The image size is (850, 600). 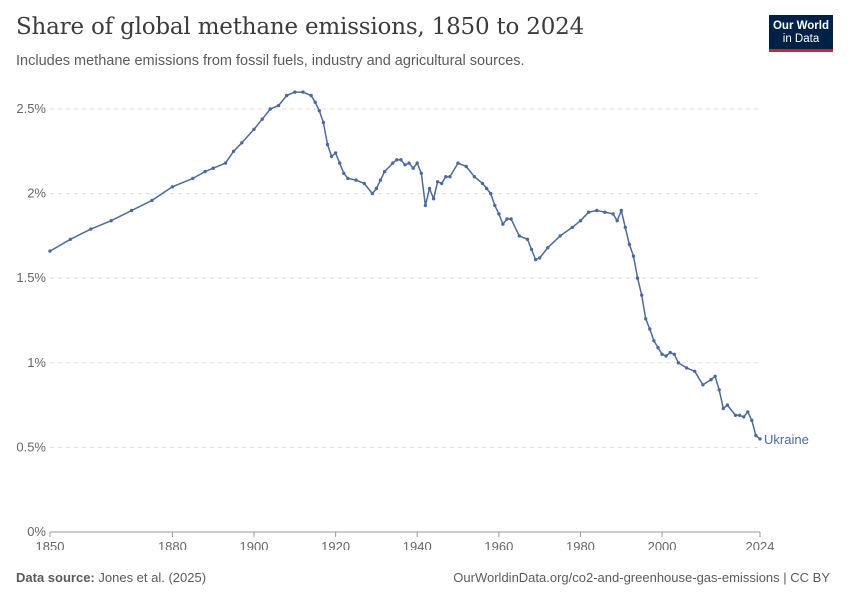 I want to click on y-tick-label: 1%, so click(x=36, y=362).